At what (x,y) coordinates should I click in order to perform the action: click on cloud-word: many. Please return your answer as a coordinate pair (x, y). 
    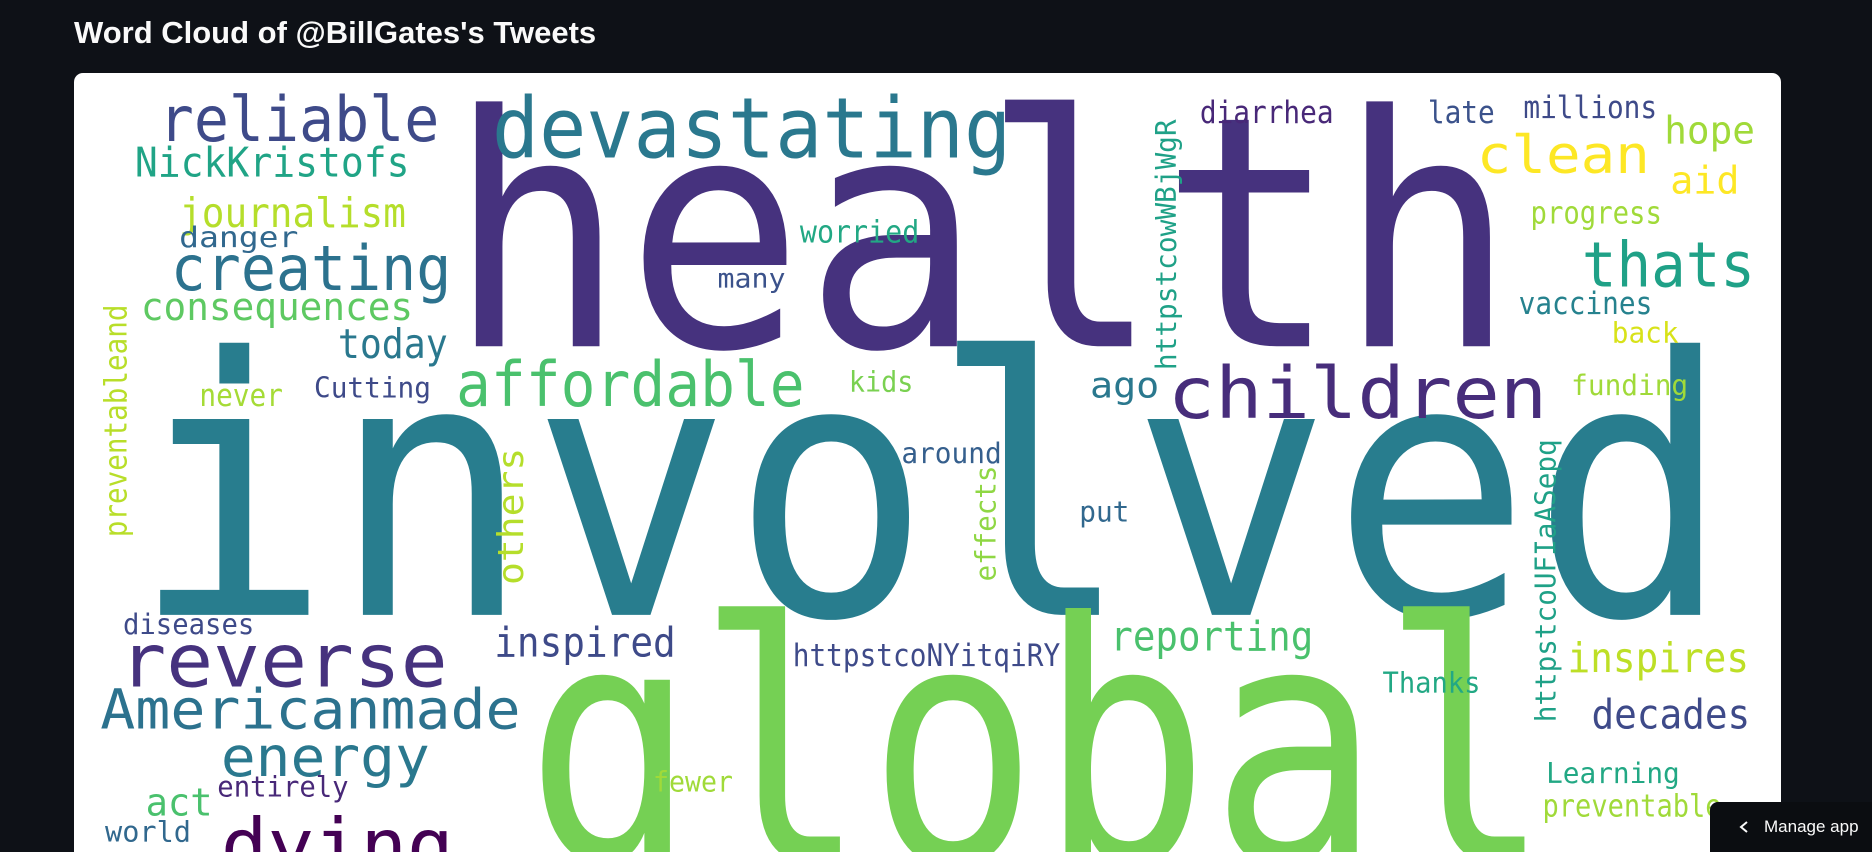
    Looking at the image, I should click on (752, 280).